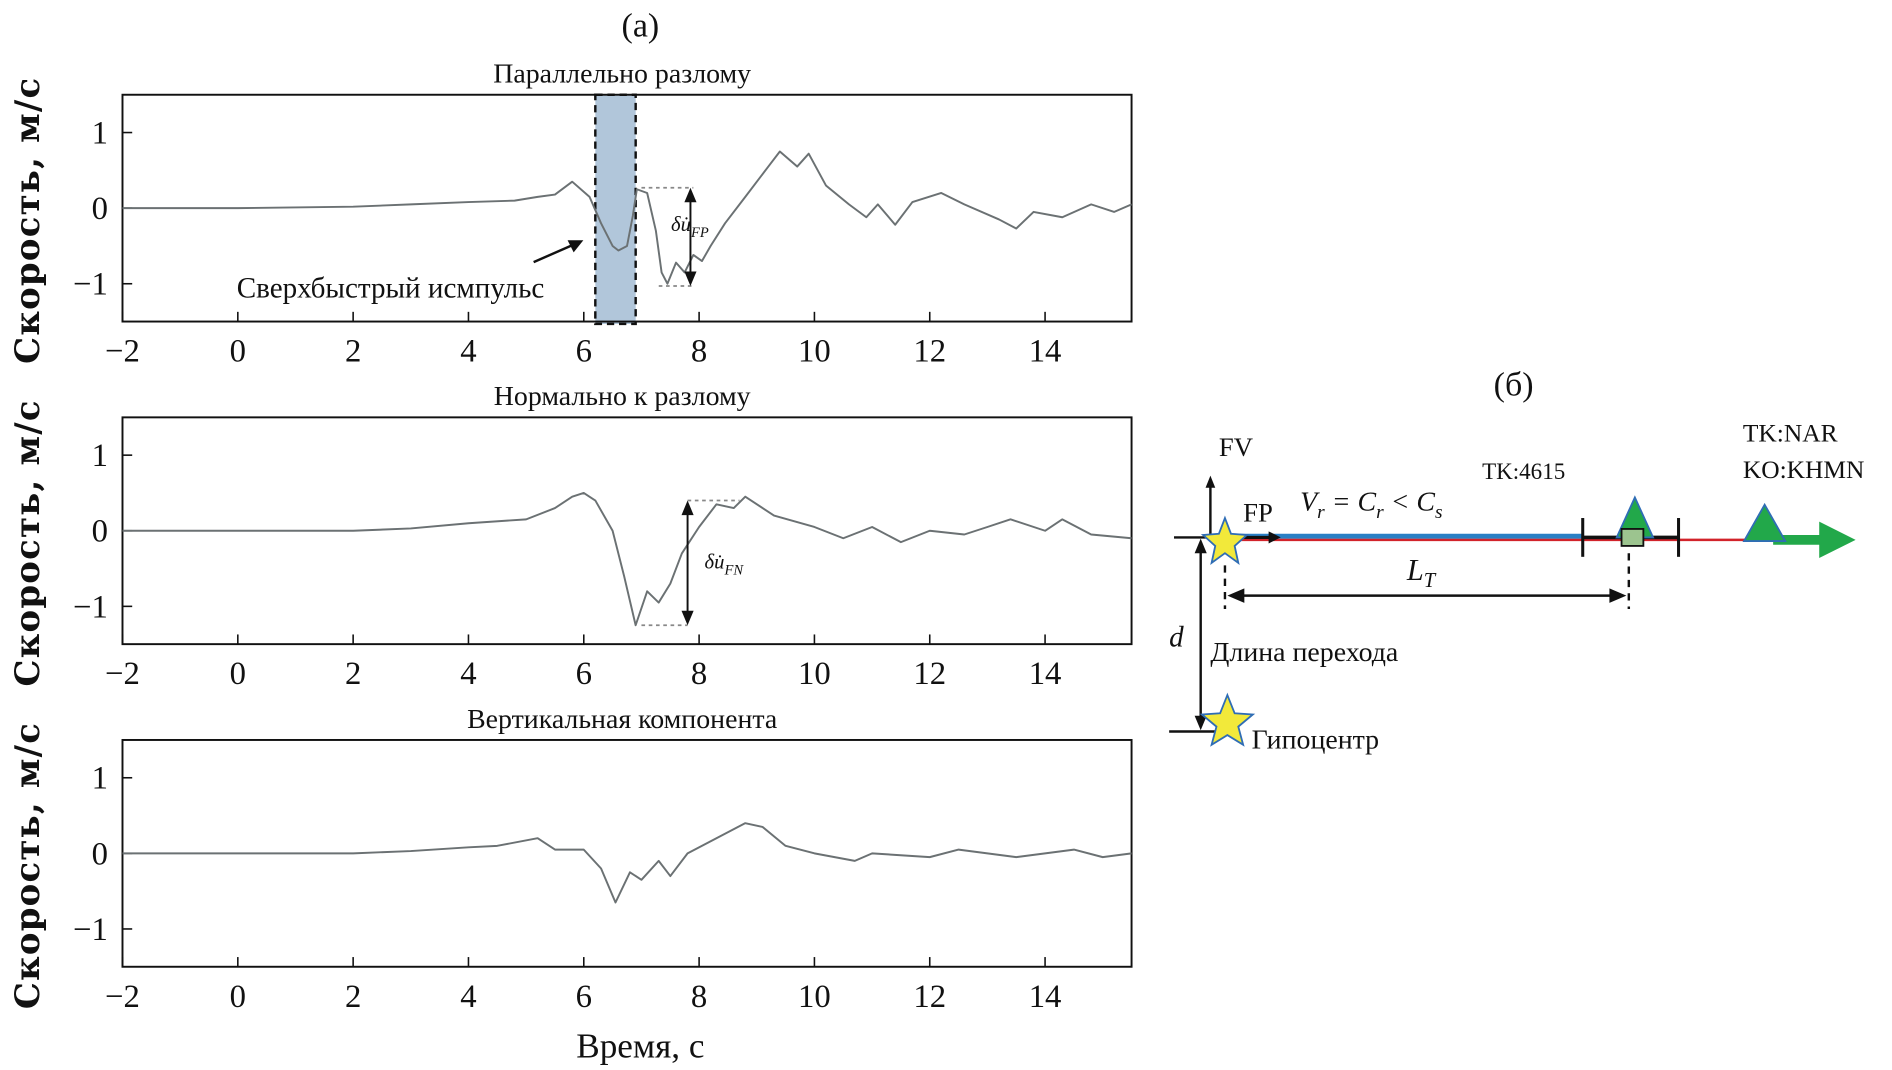  I want to click on panel-title: Параллельно разлому, so click(622, 74).